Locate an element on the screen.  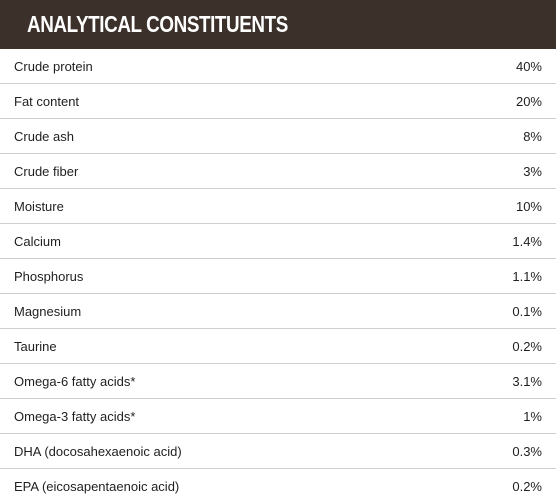
constituent-row: Taurine 0.2% is located at coordinates (278, 346).